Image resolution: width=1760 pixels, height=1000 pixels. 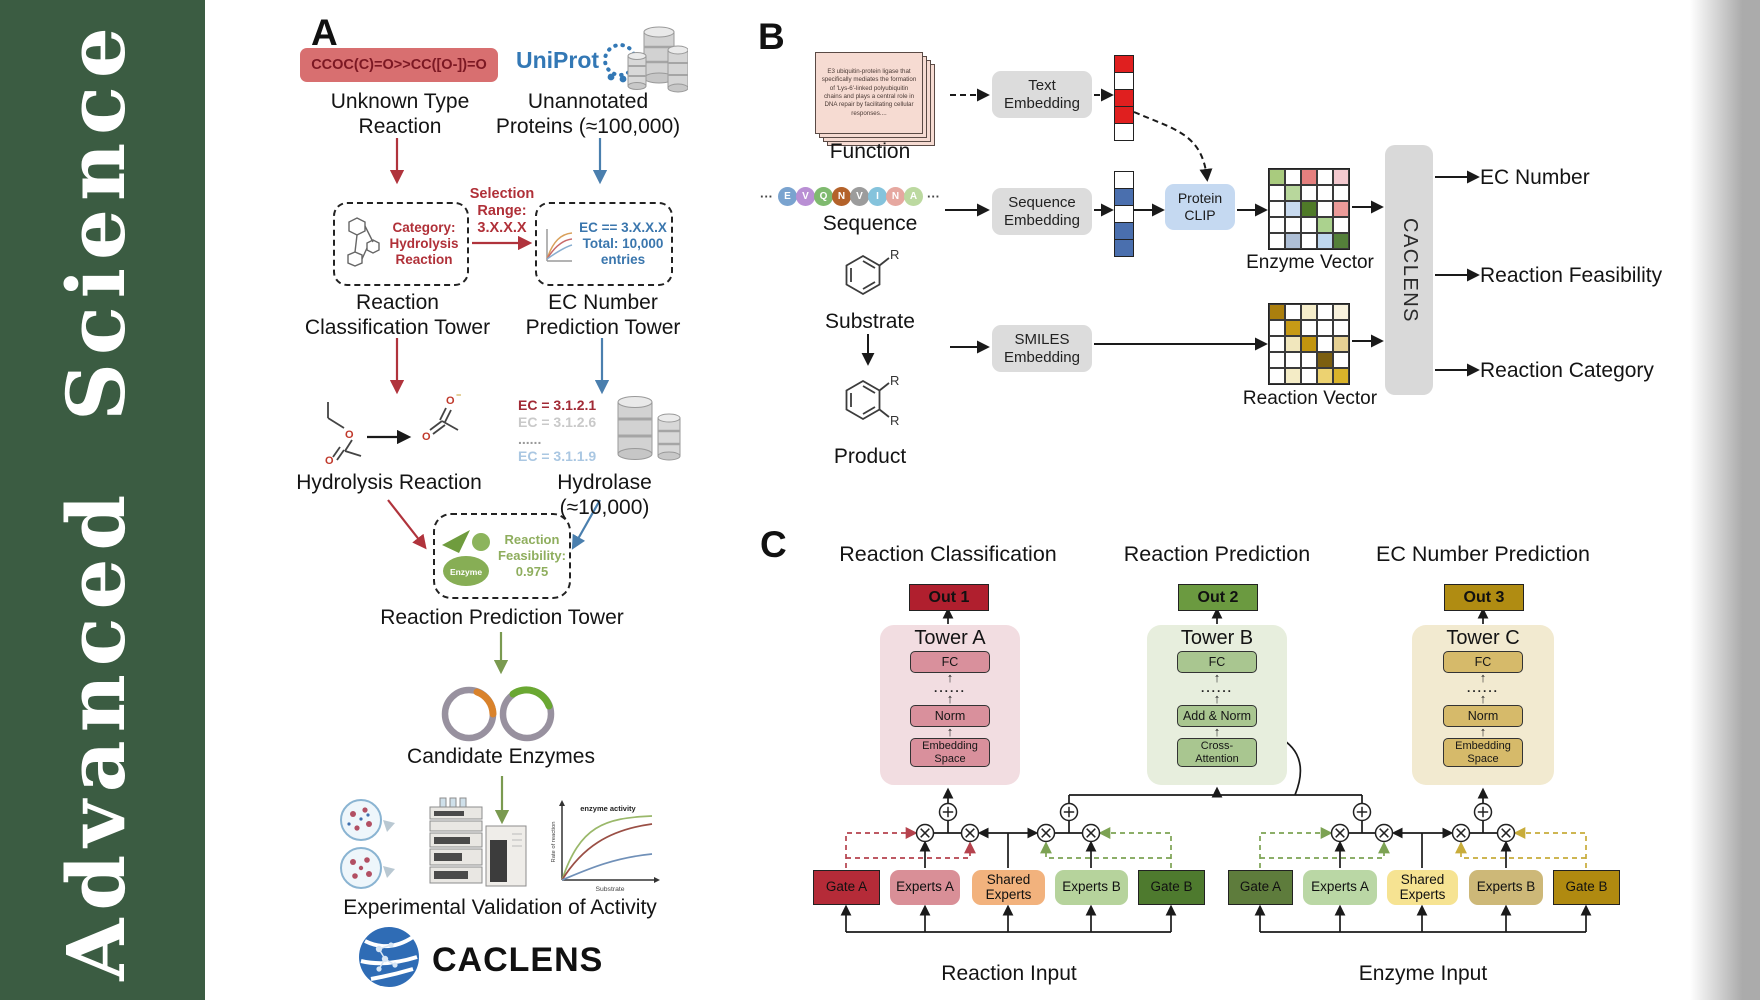 What do you see at coordinates (1217, 716) in the screenshot?
I see `add-norm-box: Add & Norm` at bounding box center [1217, 716].